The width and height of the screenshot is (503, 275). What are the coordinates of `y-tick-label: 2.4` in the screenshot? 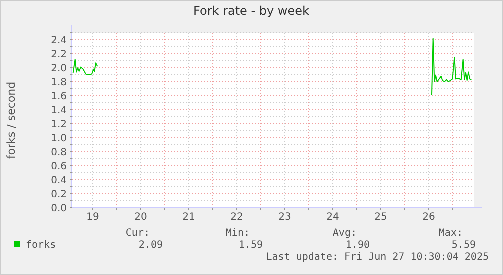 It's located at (59, 41).